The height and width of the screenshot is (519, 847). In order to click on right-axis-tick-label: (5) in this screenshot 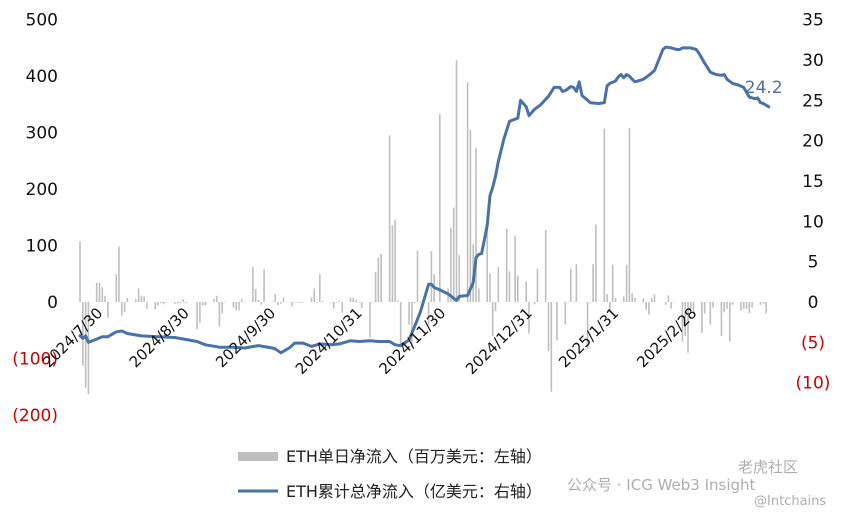, I will do `click(813, 343)`.